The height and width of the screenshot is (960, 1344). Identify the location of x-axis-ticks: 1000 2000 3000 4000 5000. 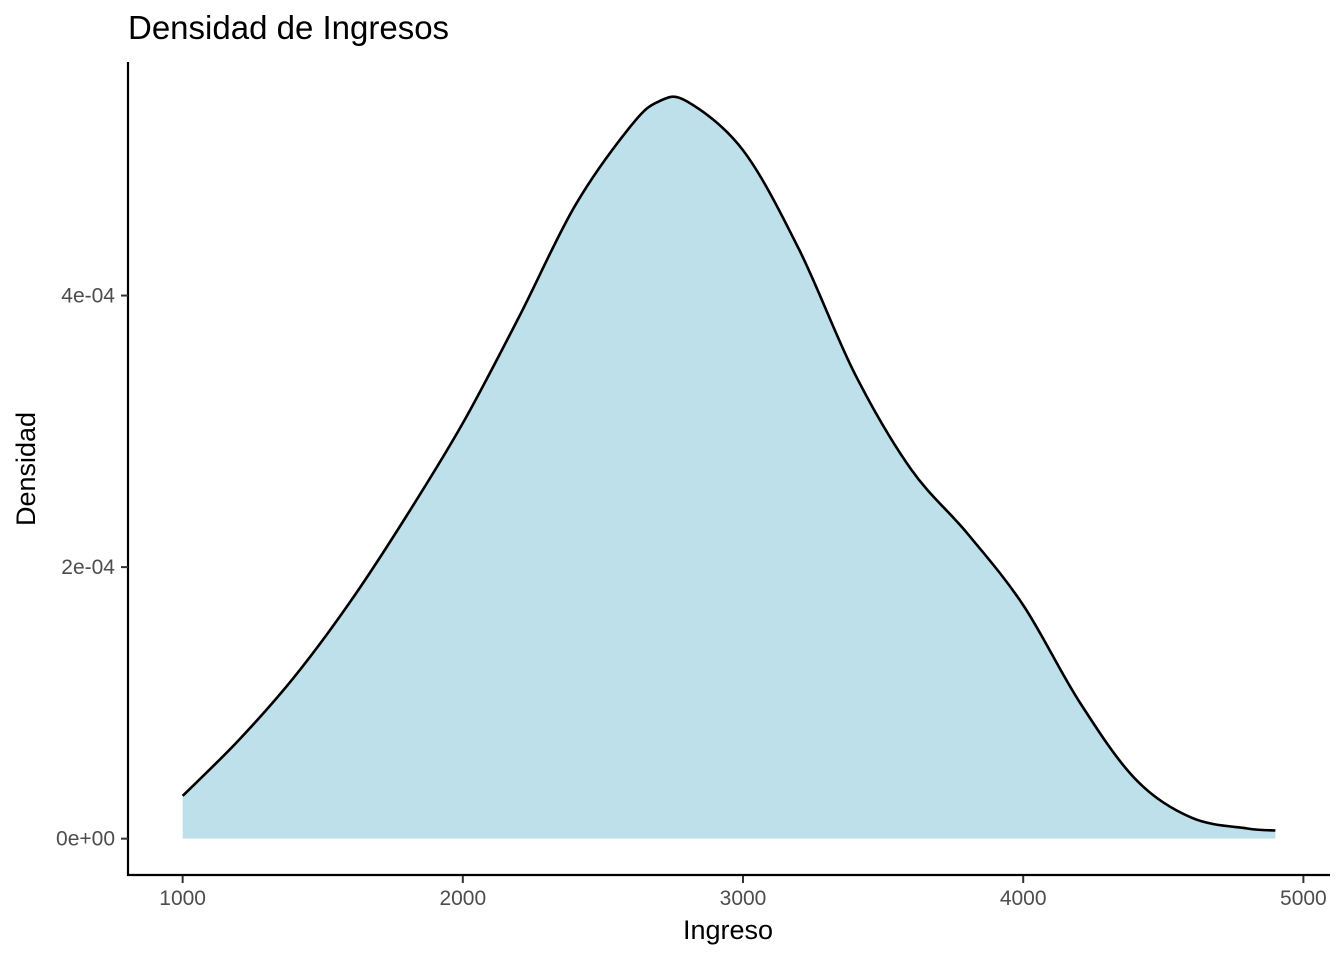
(743, 893).